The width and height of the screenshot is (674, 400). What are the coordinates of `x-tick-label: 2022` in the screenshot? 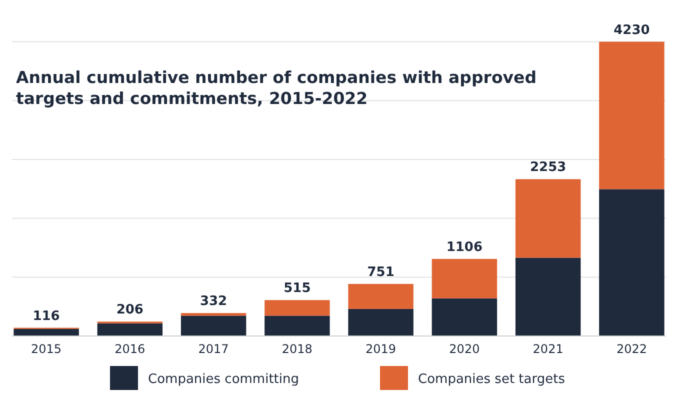 It's located at (631, 349).